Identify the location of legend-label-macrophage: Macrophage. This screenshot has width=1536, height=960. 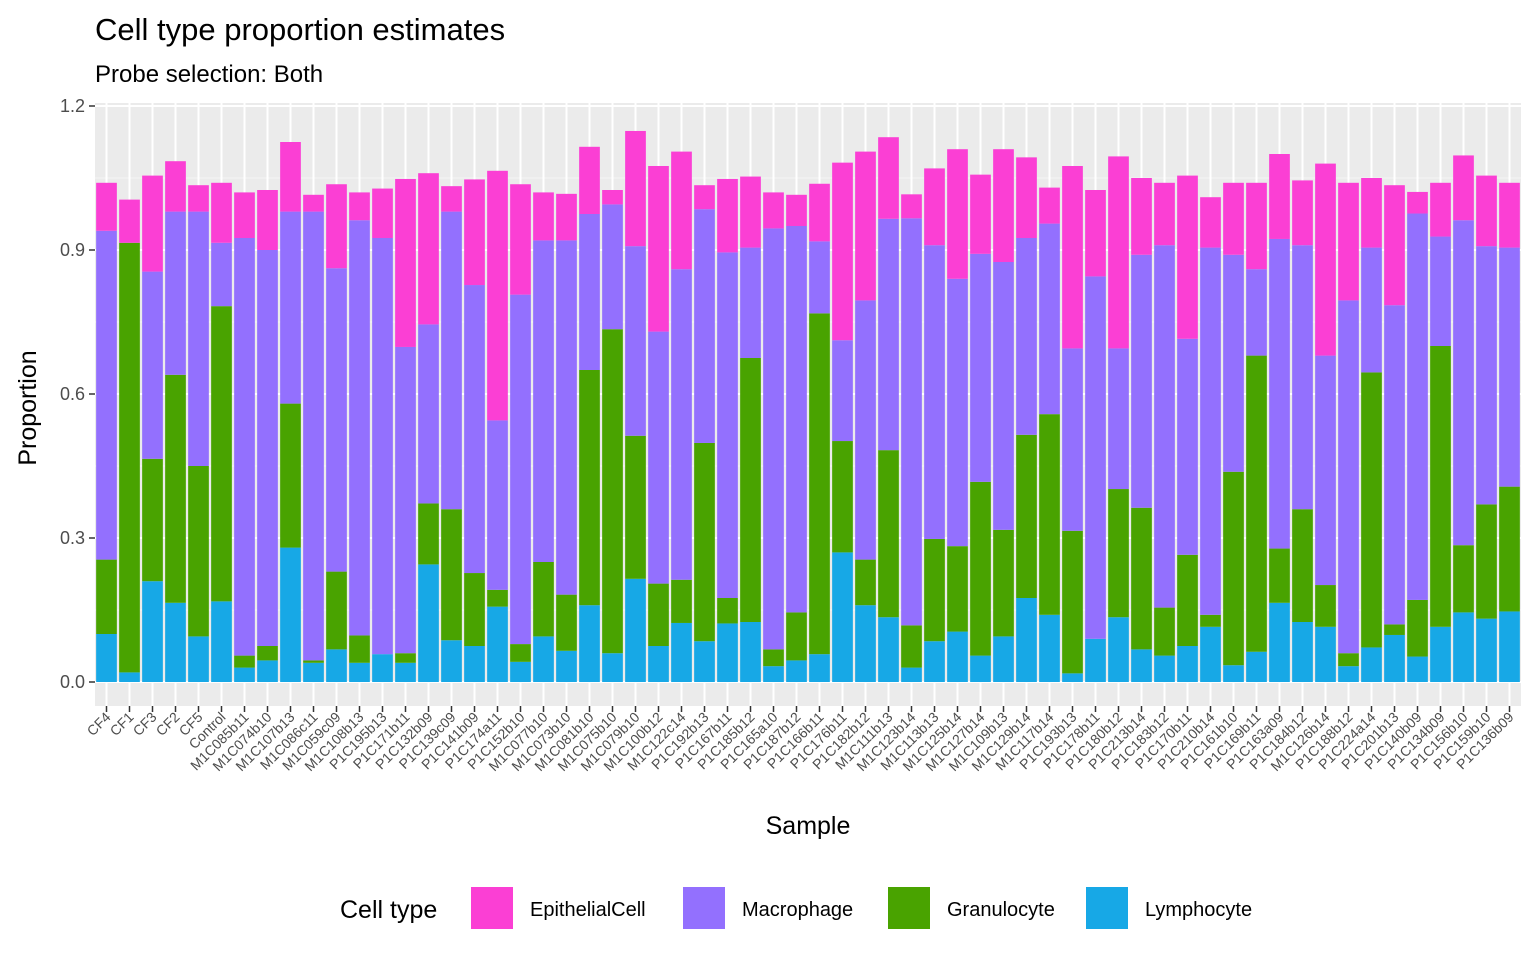
(797, 910).